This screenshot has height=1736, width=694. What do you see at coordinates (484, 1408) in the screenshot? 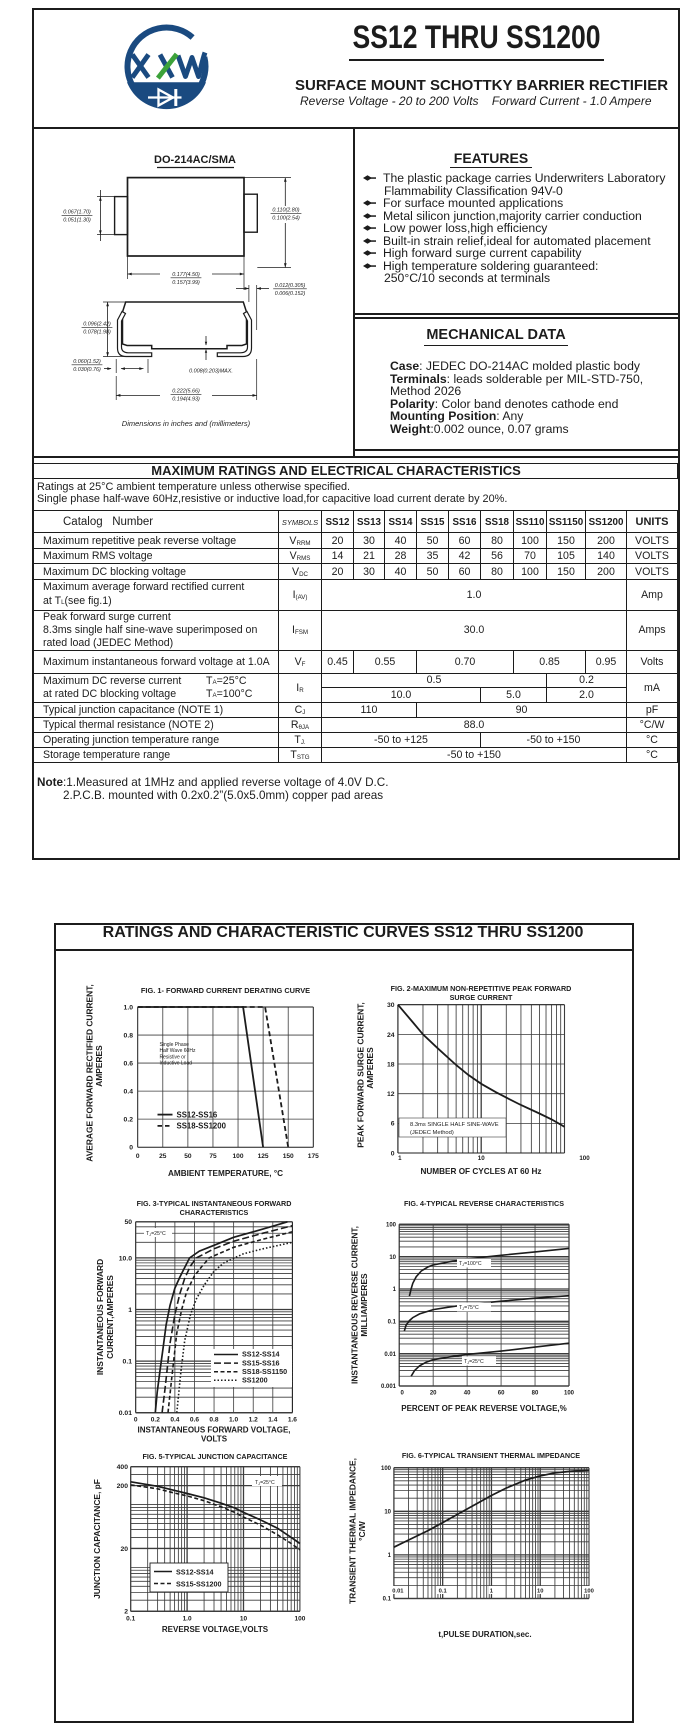
I see `svg-text:PERCENT OF PEAK REVERSE VOLTAG: PERCENT OF PEAK REVERSE VOLTAGE,%` at bounding box center [484, 1408].